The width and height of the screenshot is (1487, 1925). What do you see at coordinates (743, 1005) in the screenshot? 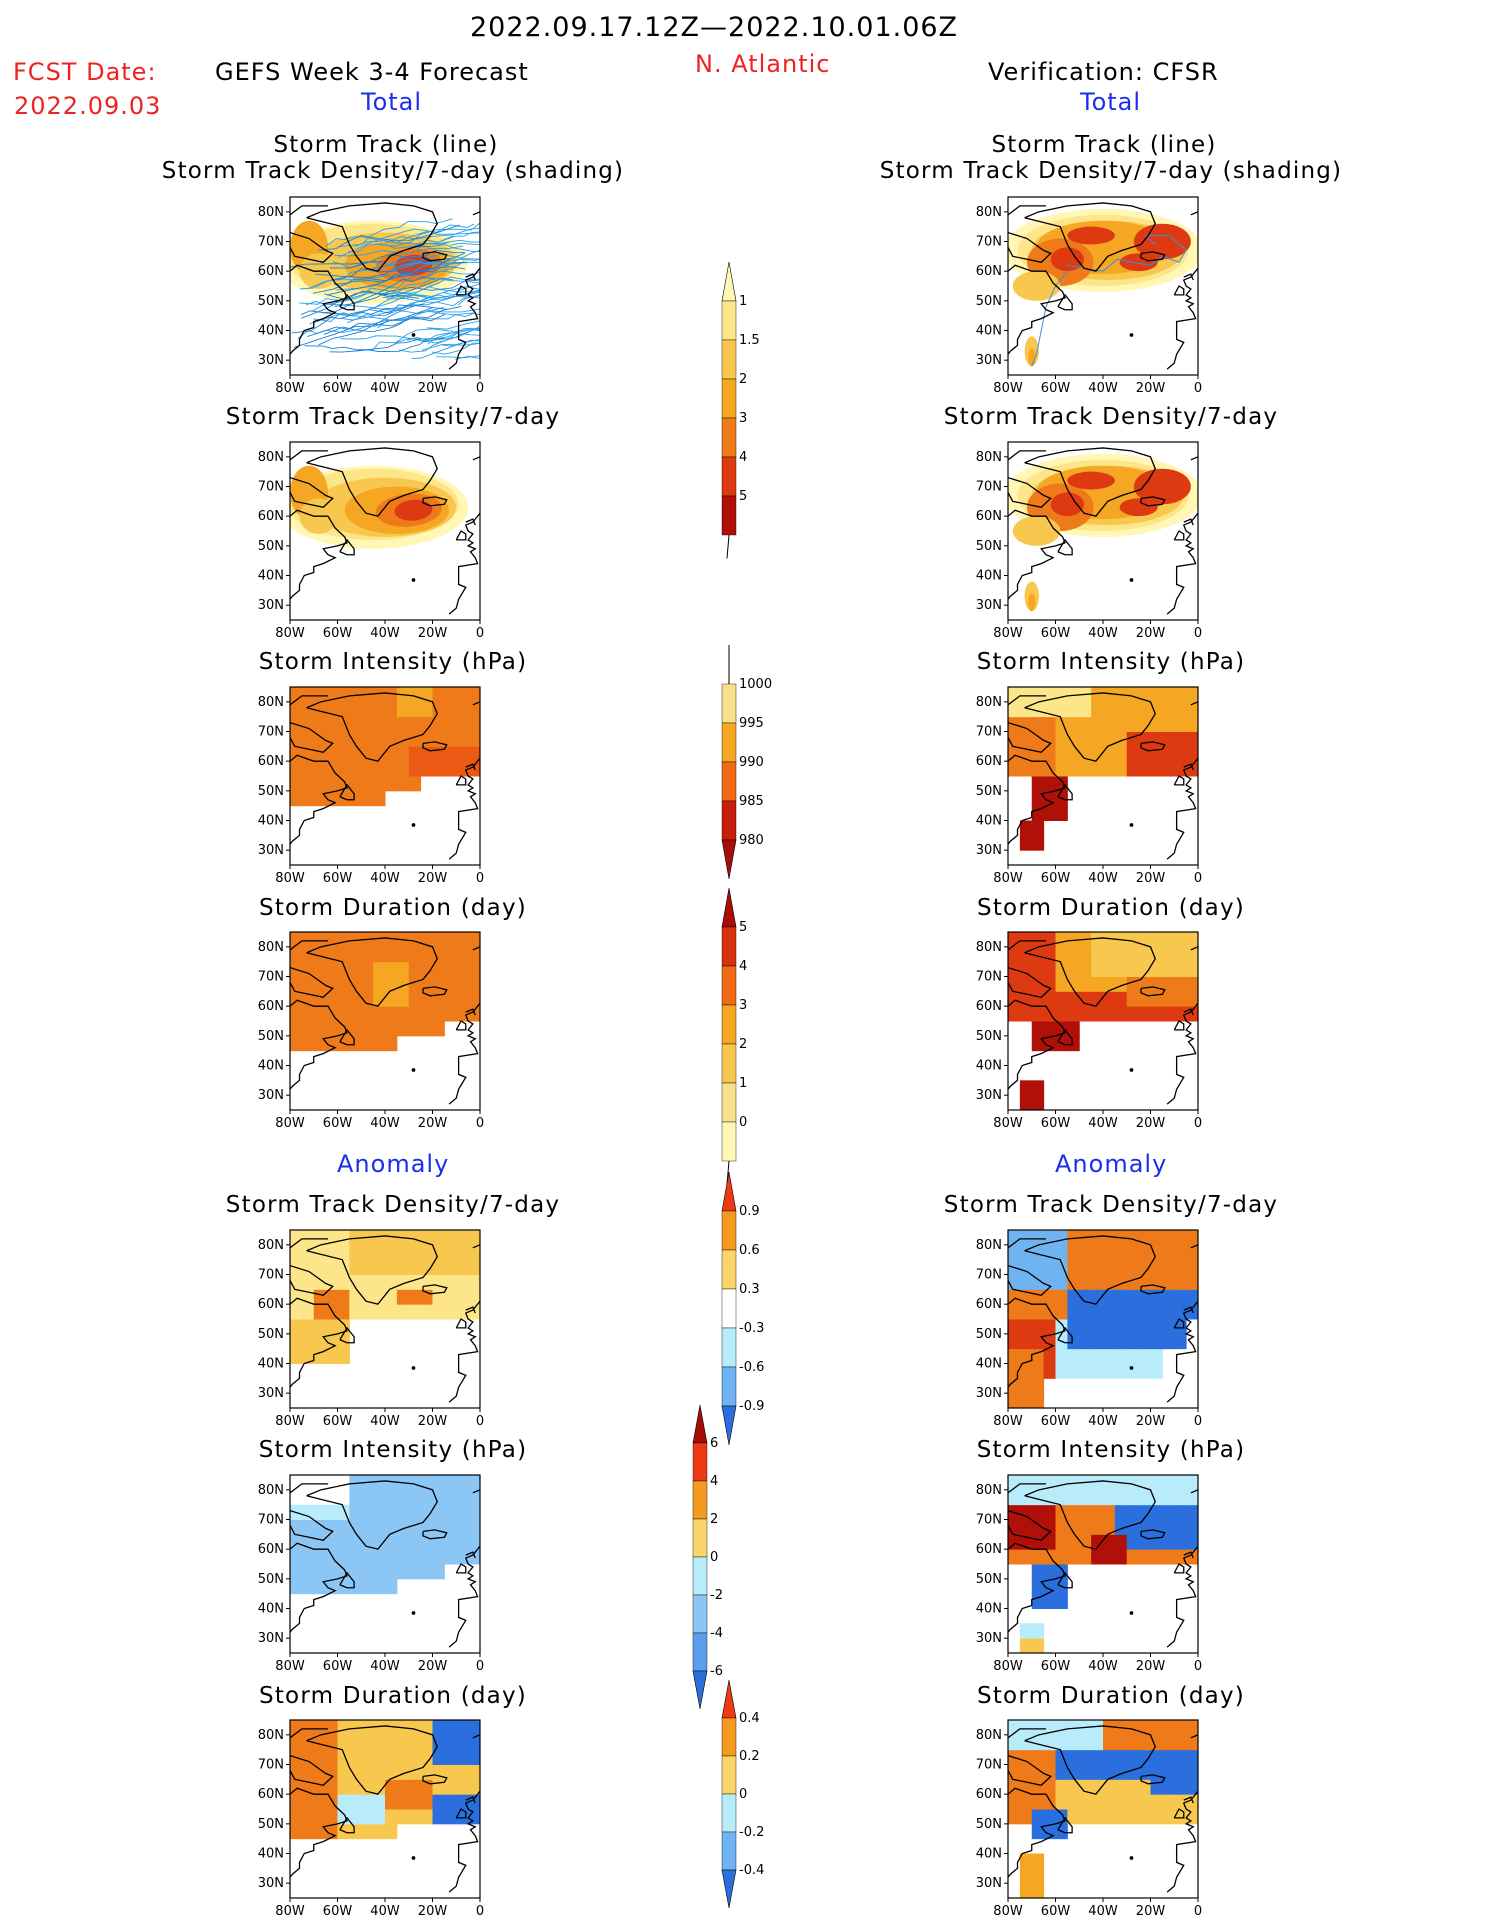
I see `colorbar-label: 3` at bounding box center [743, 1005].